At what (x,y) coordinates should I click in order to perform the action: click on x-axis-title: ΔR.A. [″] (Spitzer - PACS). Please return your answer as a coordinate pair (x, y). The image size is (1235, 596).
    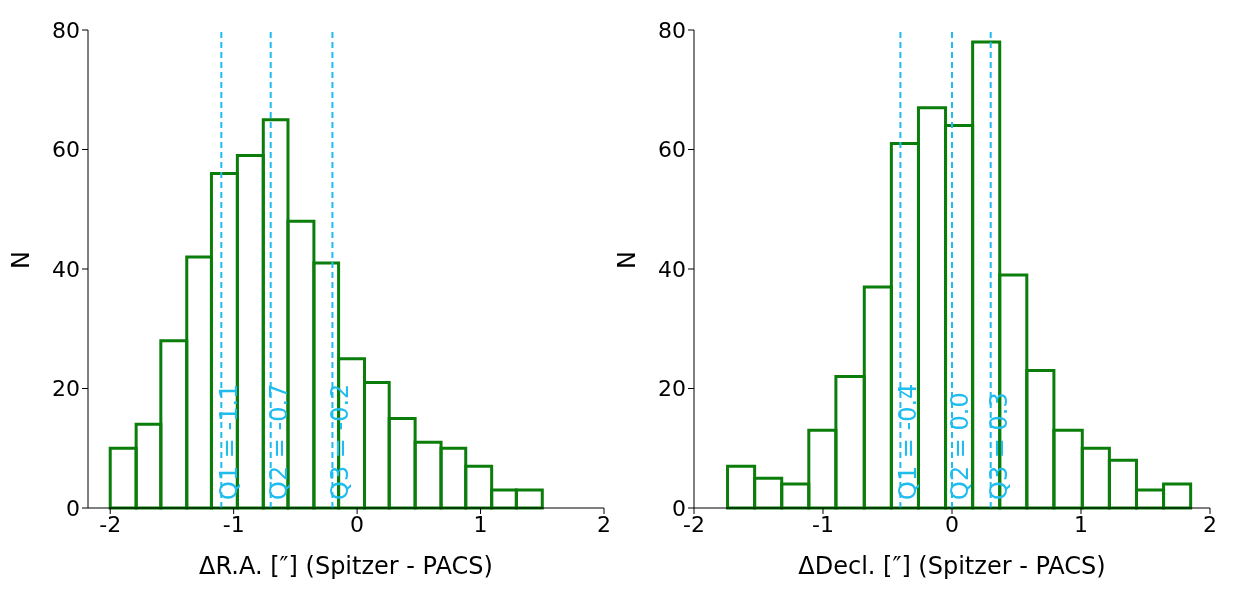
    Looking at the image, I should click on (346, 566).